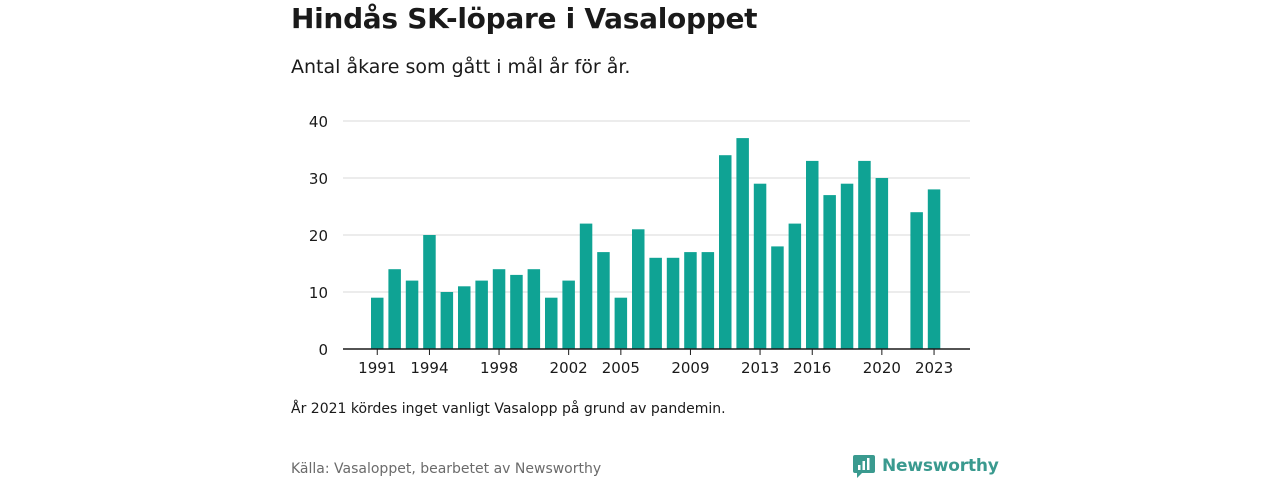 This screenshot has width=1280, height=480. What do you see at coordinates (934, 368) in the screenshot?
I see `x-tick-label: 2023` at bounding box center [934, 368].